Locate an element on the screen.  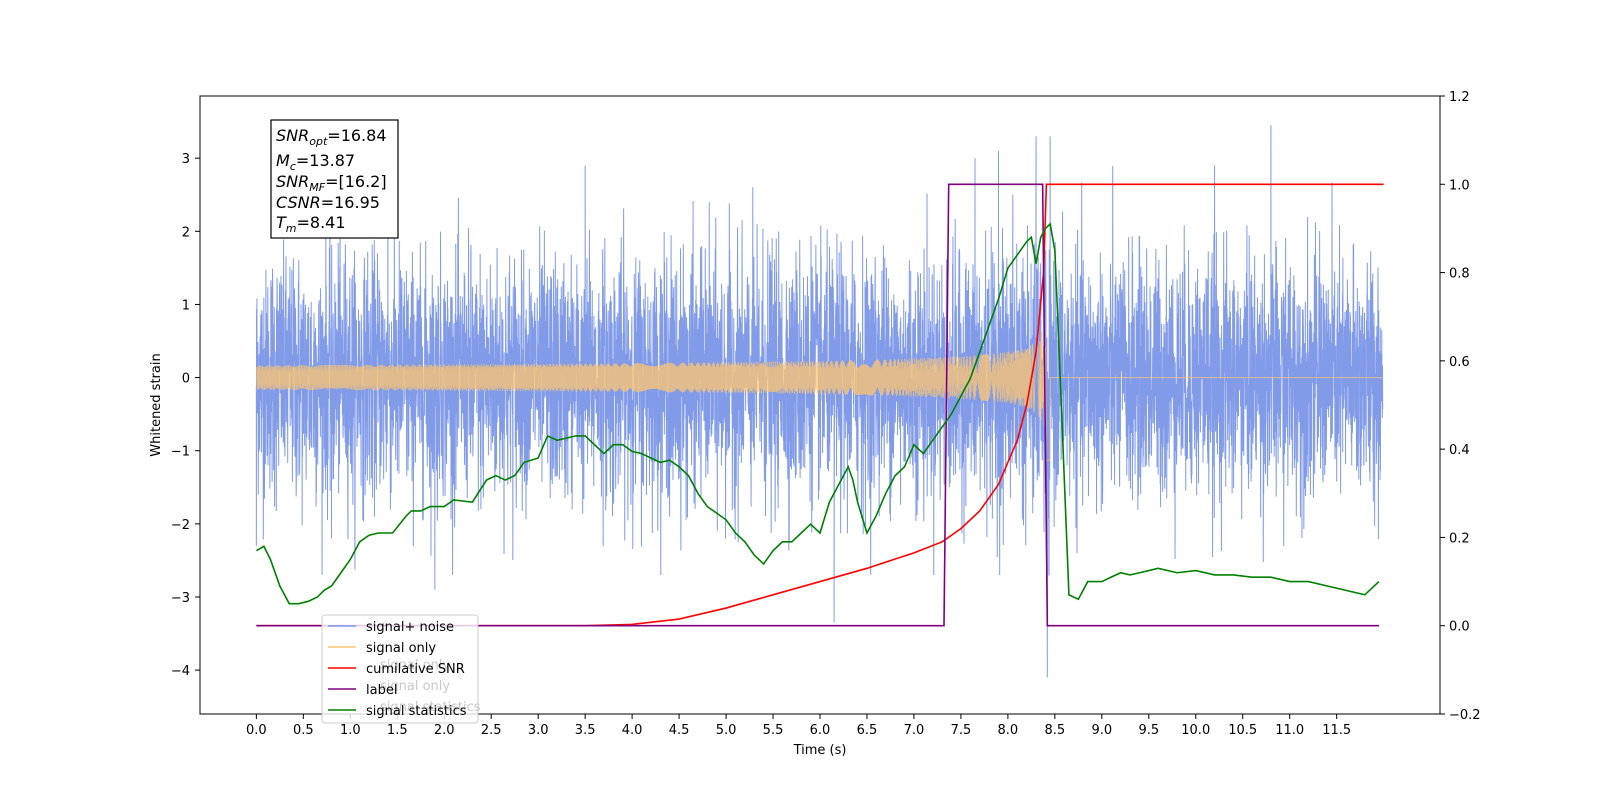
y-axis-left: 3 2 1 0 −1 −2 −3 −4 is located at coordinates (185, 415).